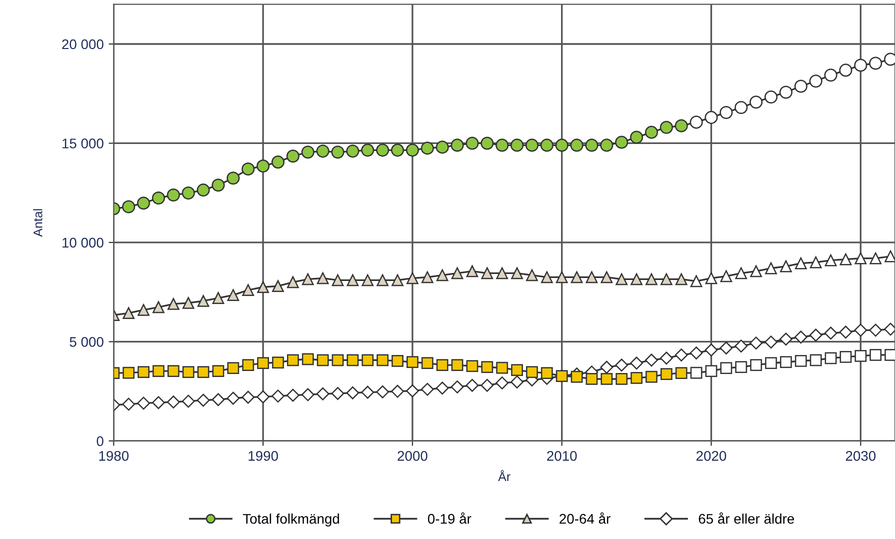  I want to click on y-tick-label: 15 000, so click(83, 143).